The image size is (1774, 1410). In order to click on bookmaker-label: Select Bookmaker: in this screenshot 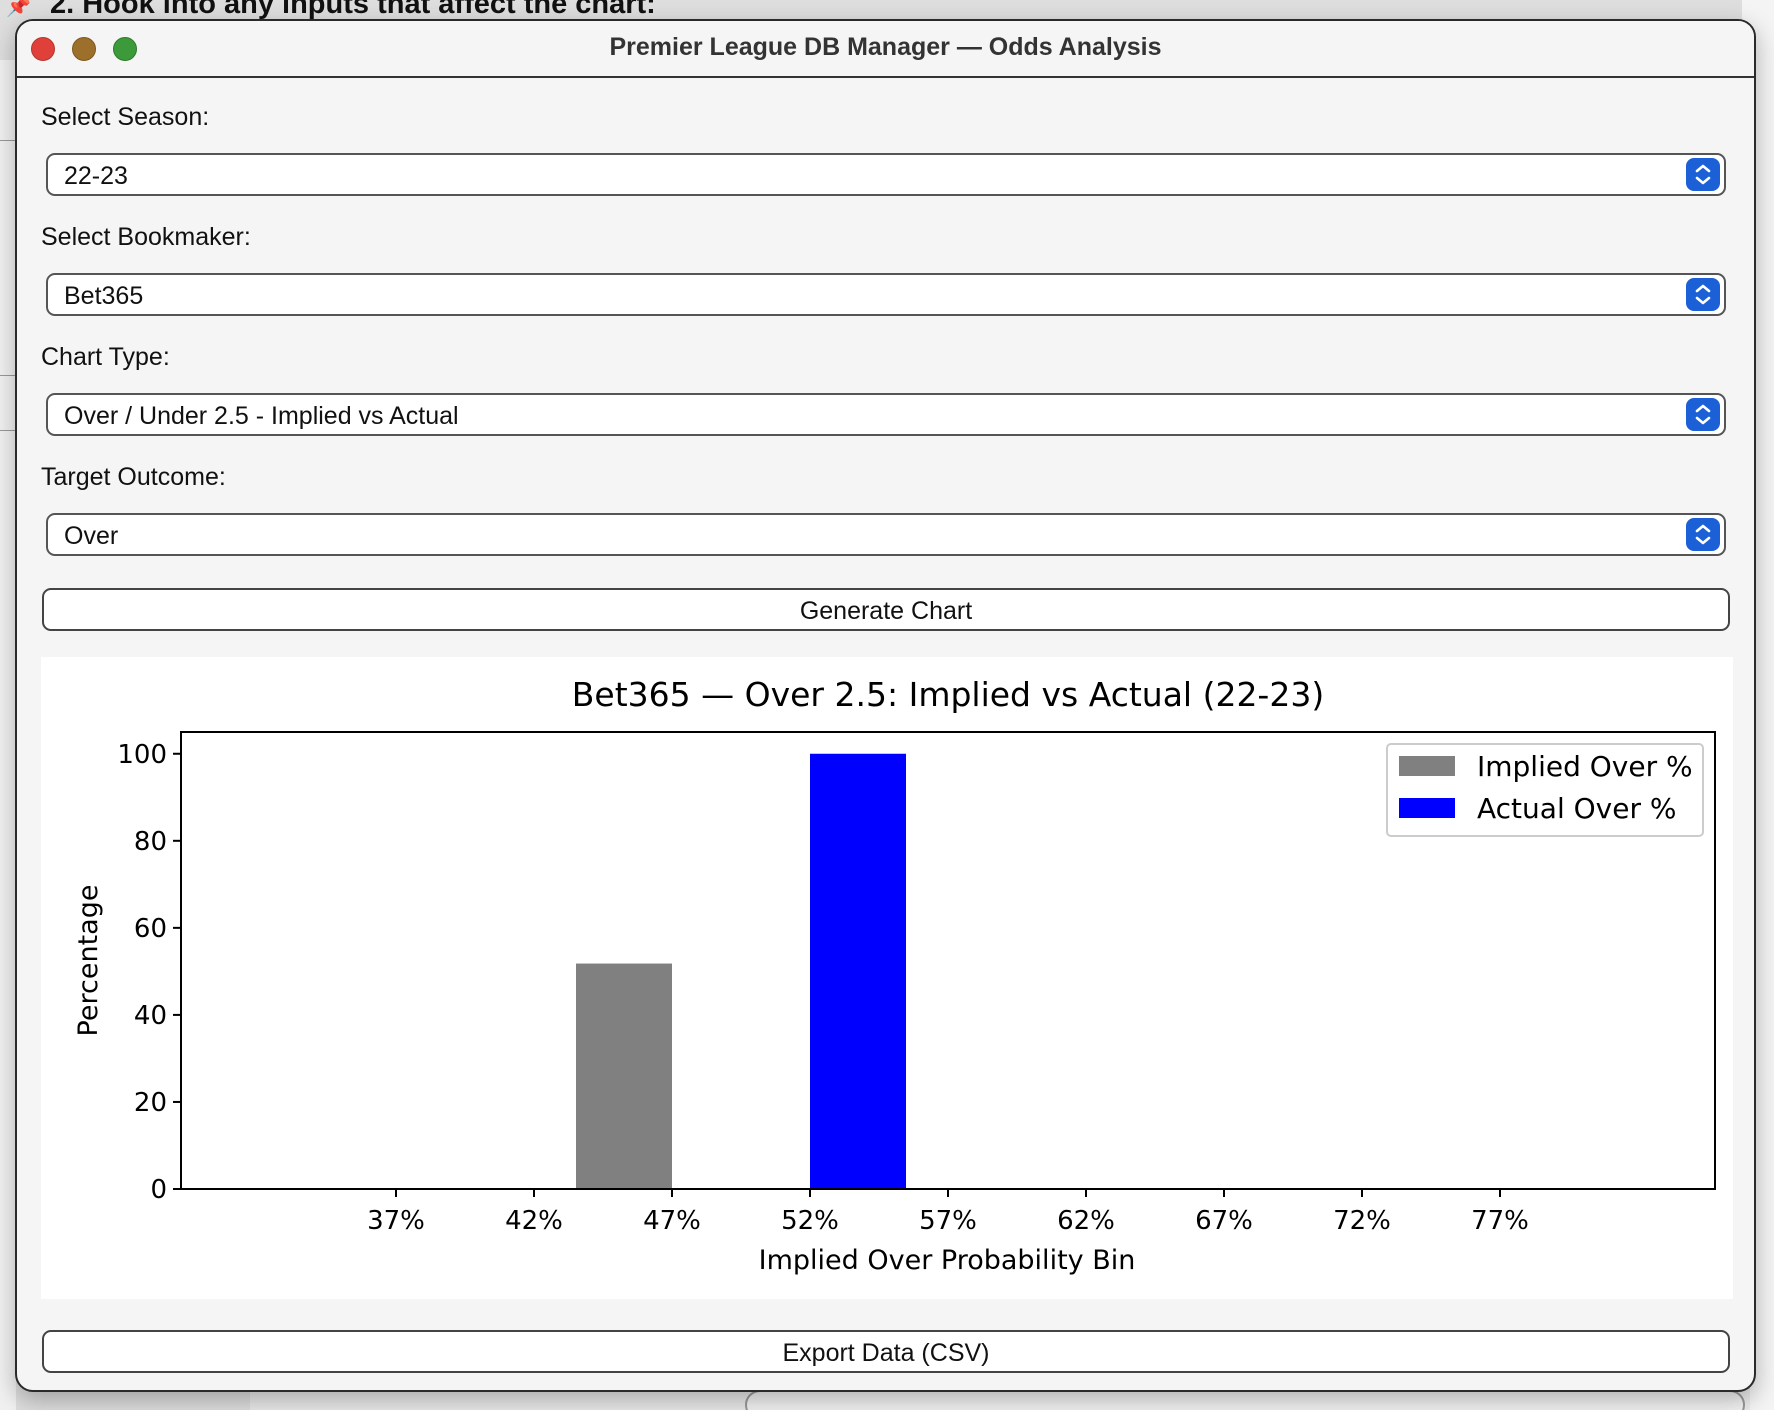, I will do `click(146, 237)`.